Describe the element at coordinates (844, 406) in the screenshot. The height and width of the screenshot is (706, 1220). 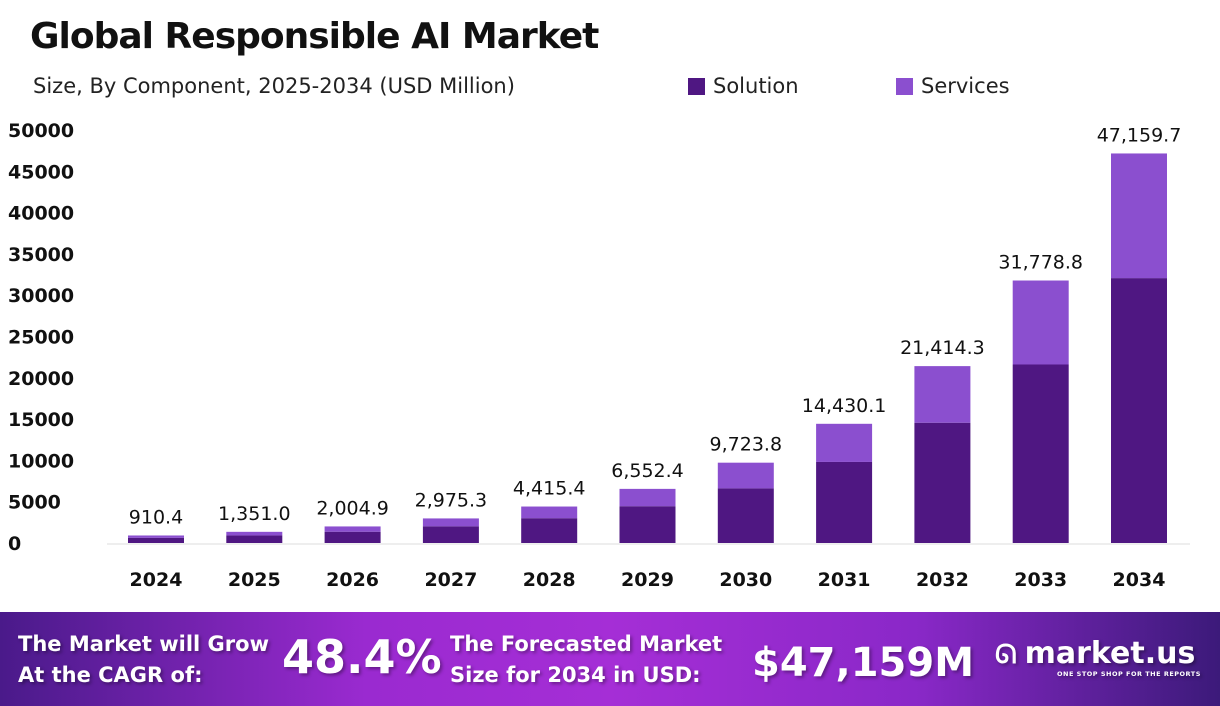
I see `total-label: 14,430.1` at that location.